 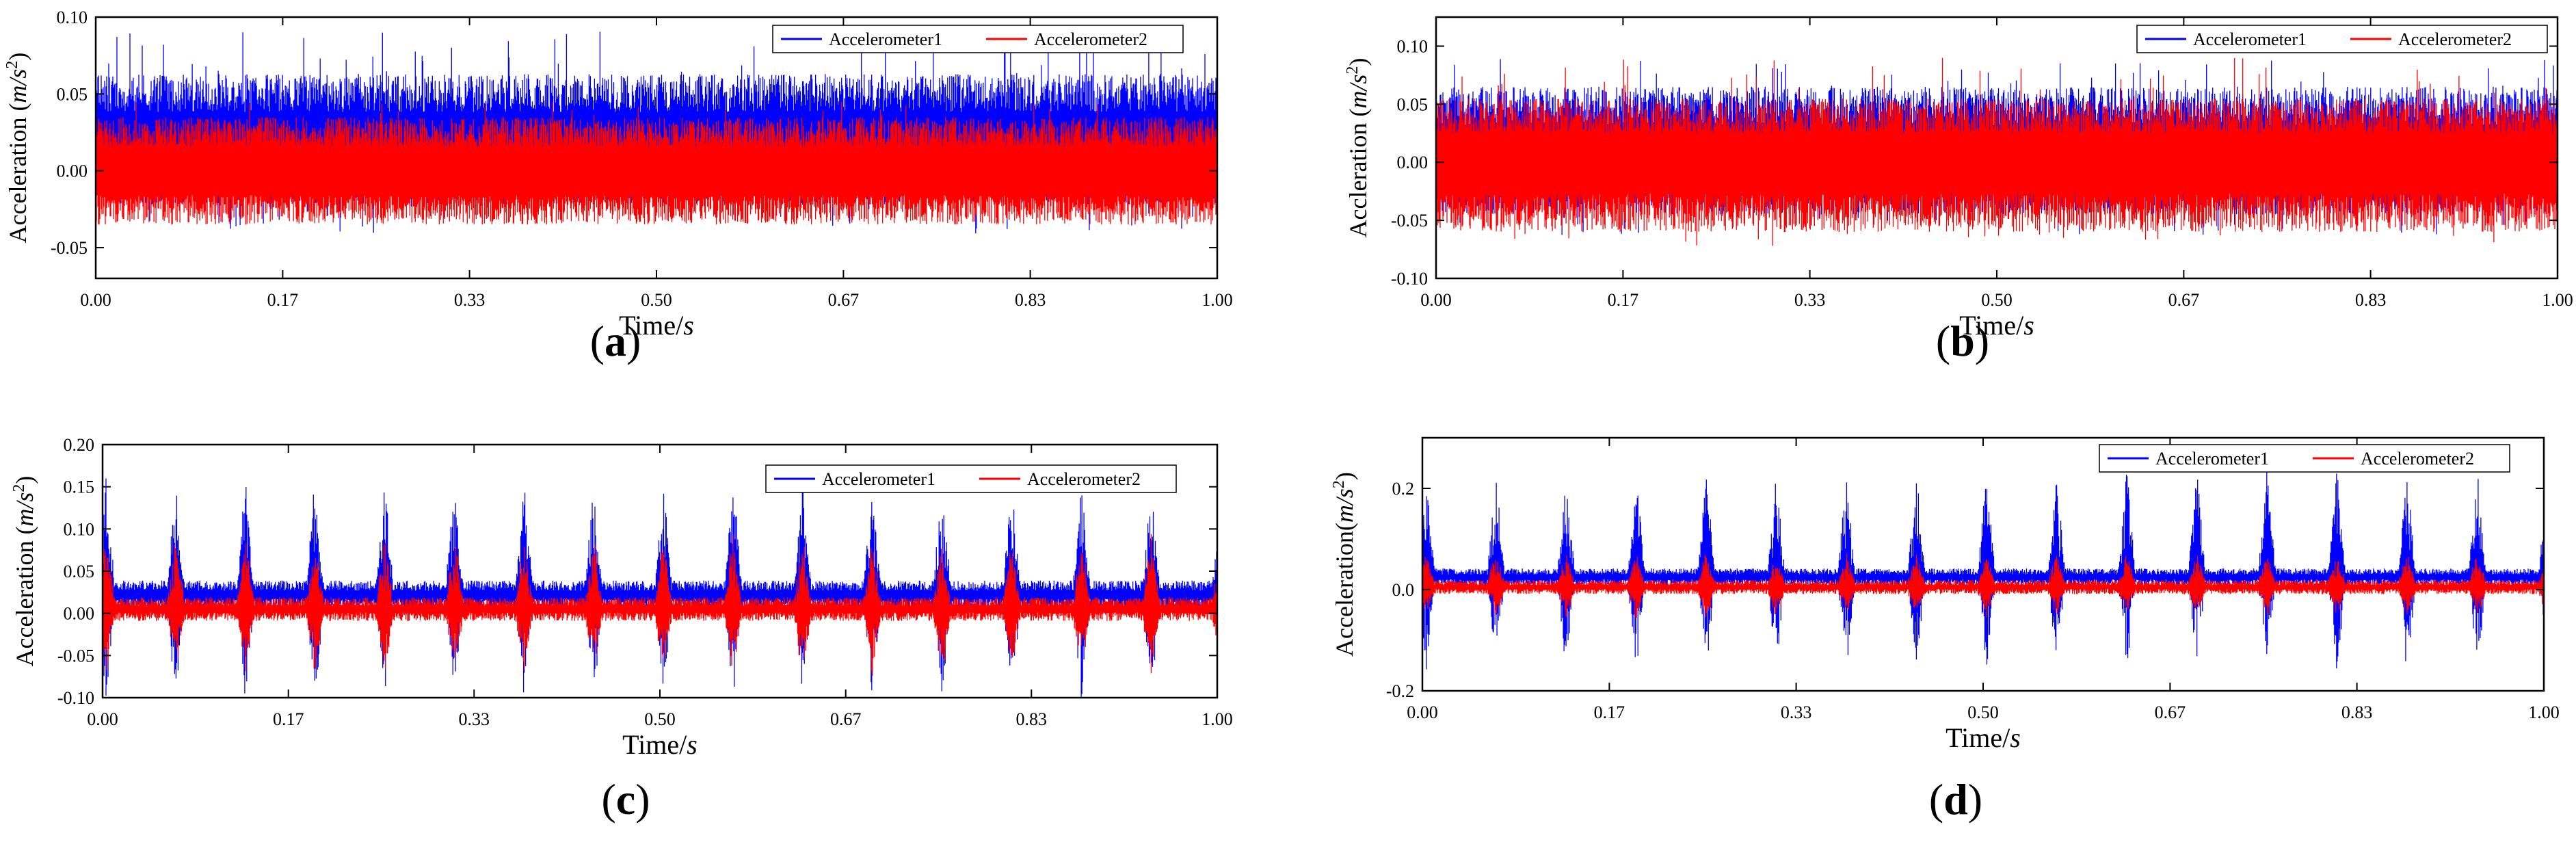 I want to click on y-tick-label: 0.0, so click(x=1403, y=590).